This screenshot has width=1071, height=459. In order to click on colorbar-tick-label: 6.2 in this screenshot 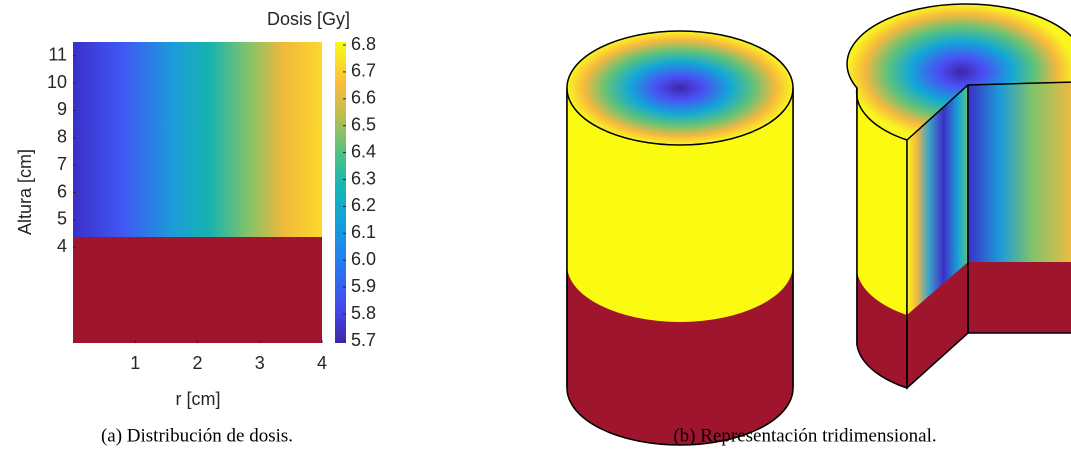, I will do `click(363, 205)`.